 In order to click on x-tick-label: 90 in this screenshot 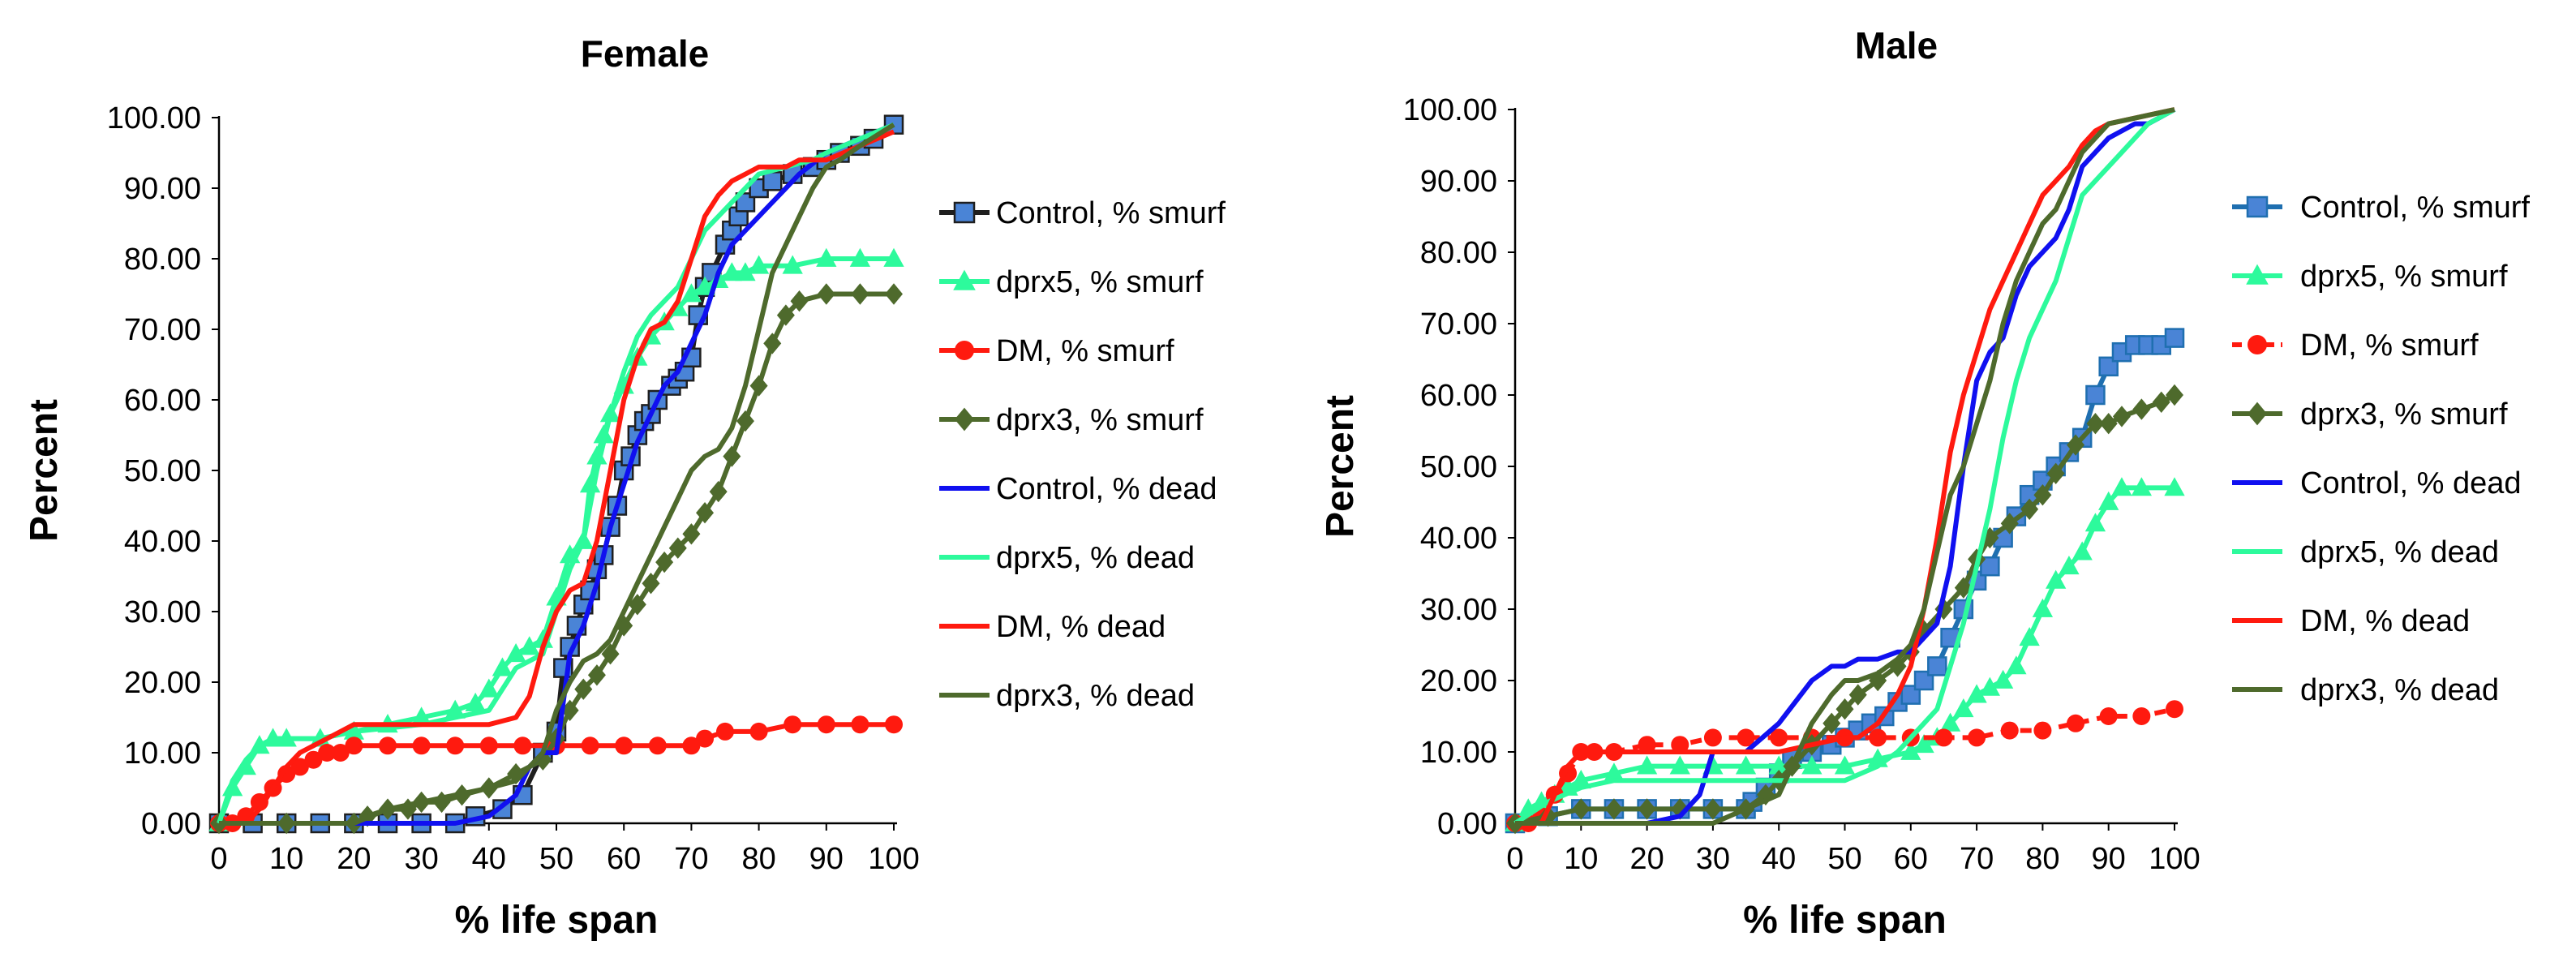, I will do `click(826, 859)`.